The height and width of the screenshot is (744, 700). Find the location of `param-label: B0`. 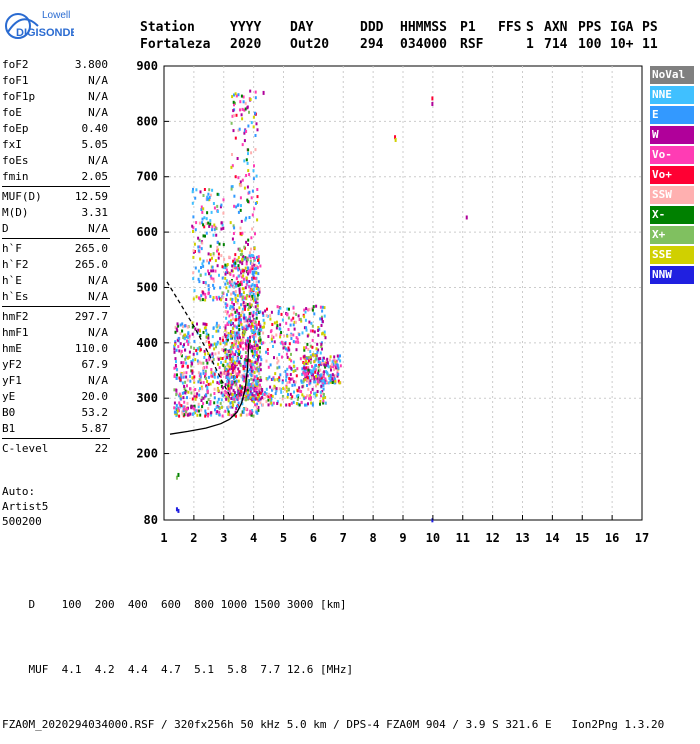

param-label: B0 is located at coordinates (9, 412).